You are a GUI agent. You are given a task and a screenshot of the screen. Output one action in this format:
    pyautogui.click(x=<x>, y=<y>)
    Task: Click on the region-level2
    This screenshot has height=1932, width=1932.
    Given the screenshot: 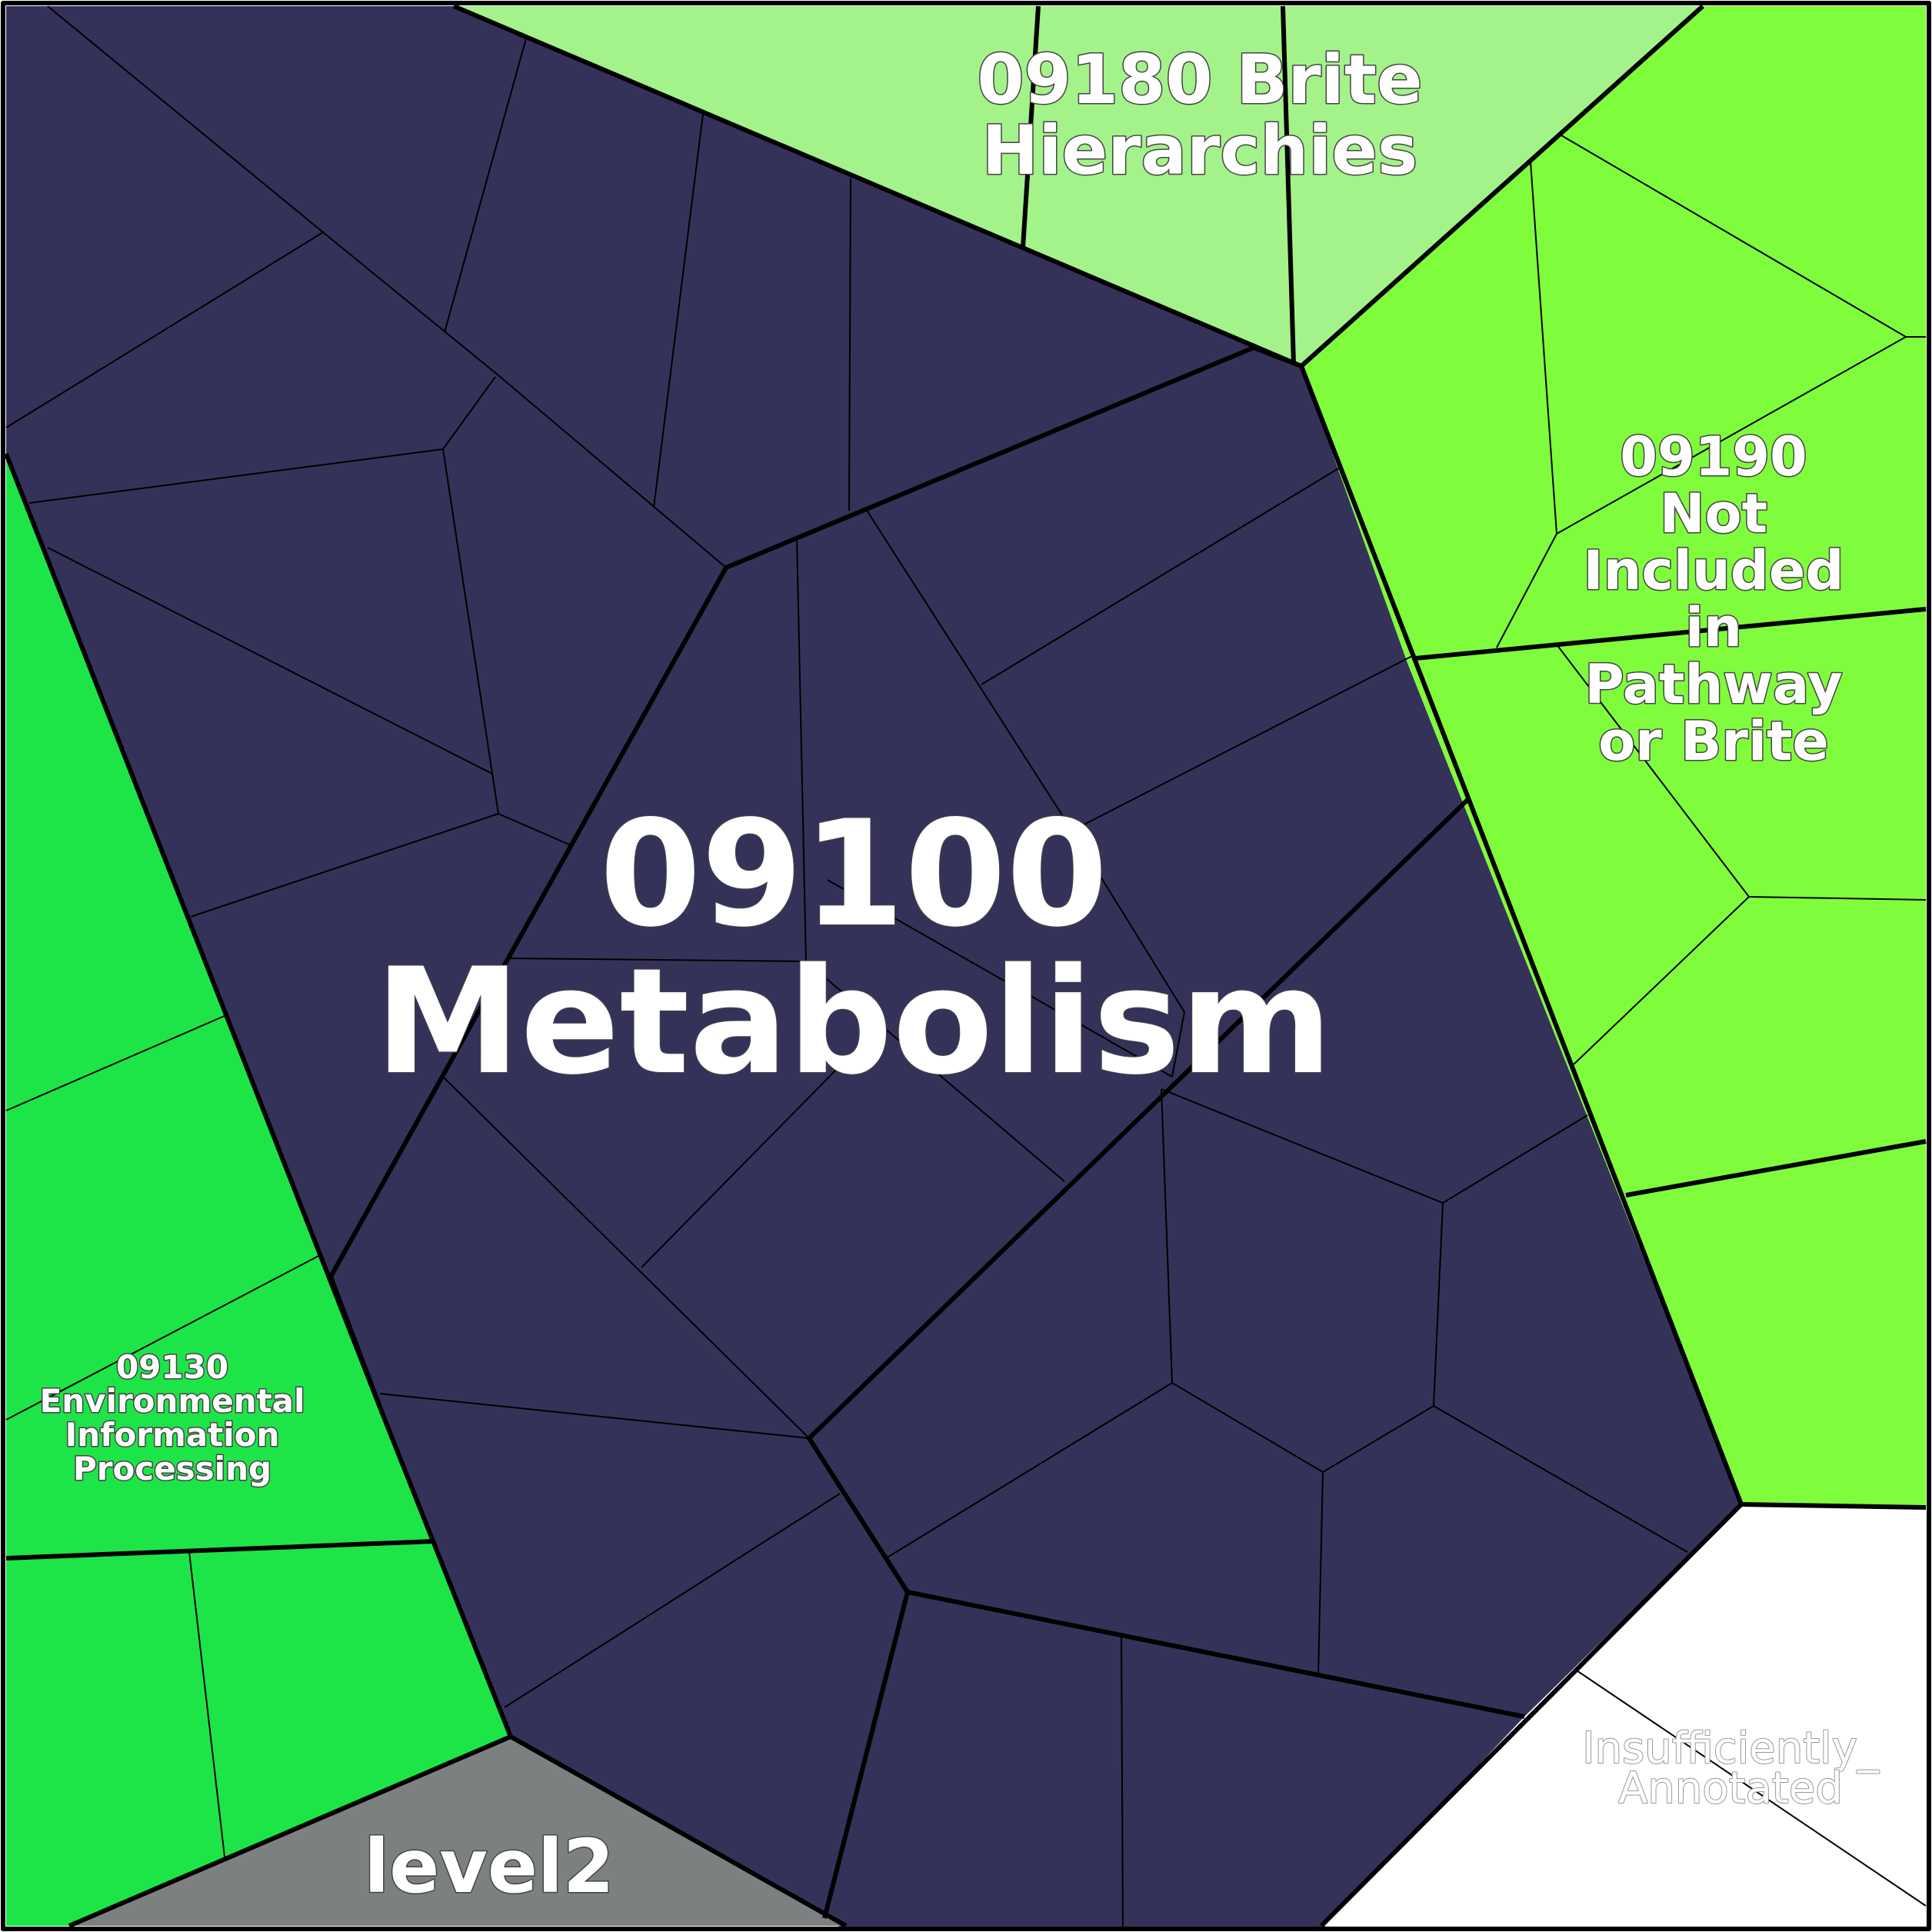 What is the action you would take?
    pyautogui.click(x=457, y=1831)
    